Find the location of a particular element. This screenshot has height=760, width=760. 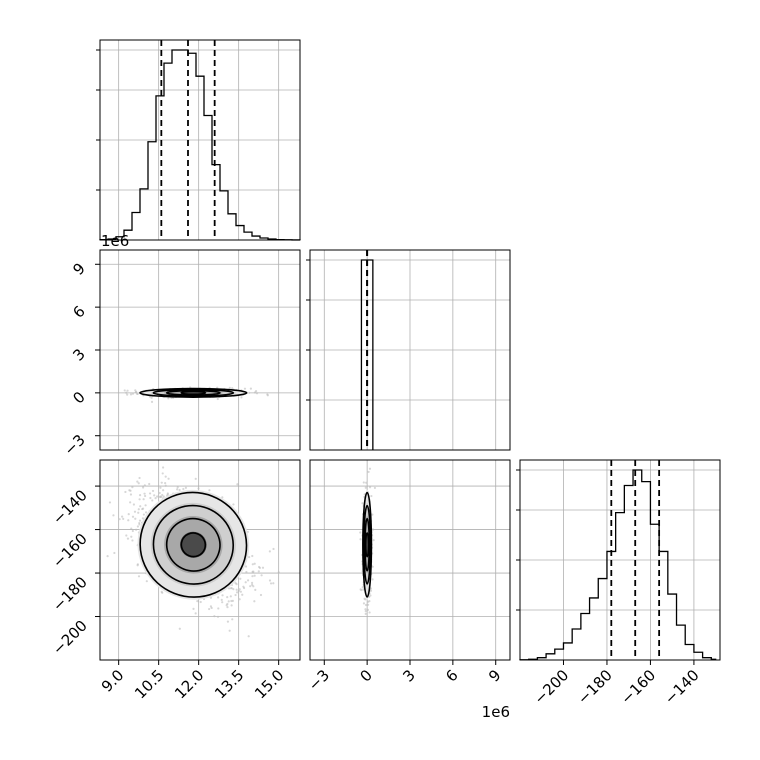

x-tick-label-p2-3: −140 is located at coordinates (682, 687).